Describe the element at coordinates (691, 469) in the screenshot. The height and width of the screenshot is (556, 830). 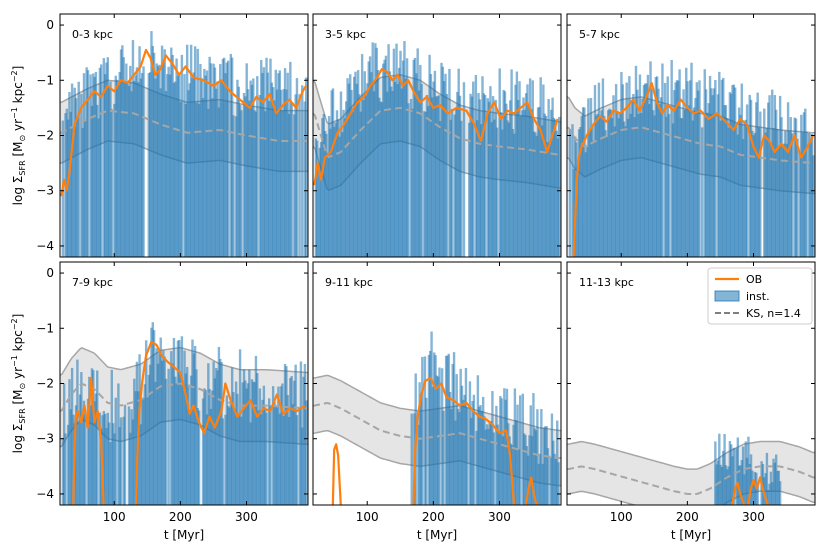
I see `plot-area` at that location.